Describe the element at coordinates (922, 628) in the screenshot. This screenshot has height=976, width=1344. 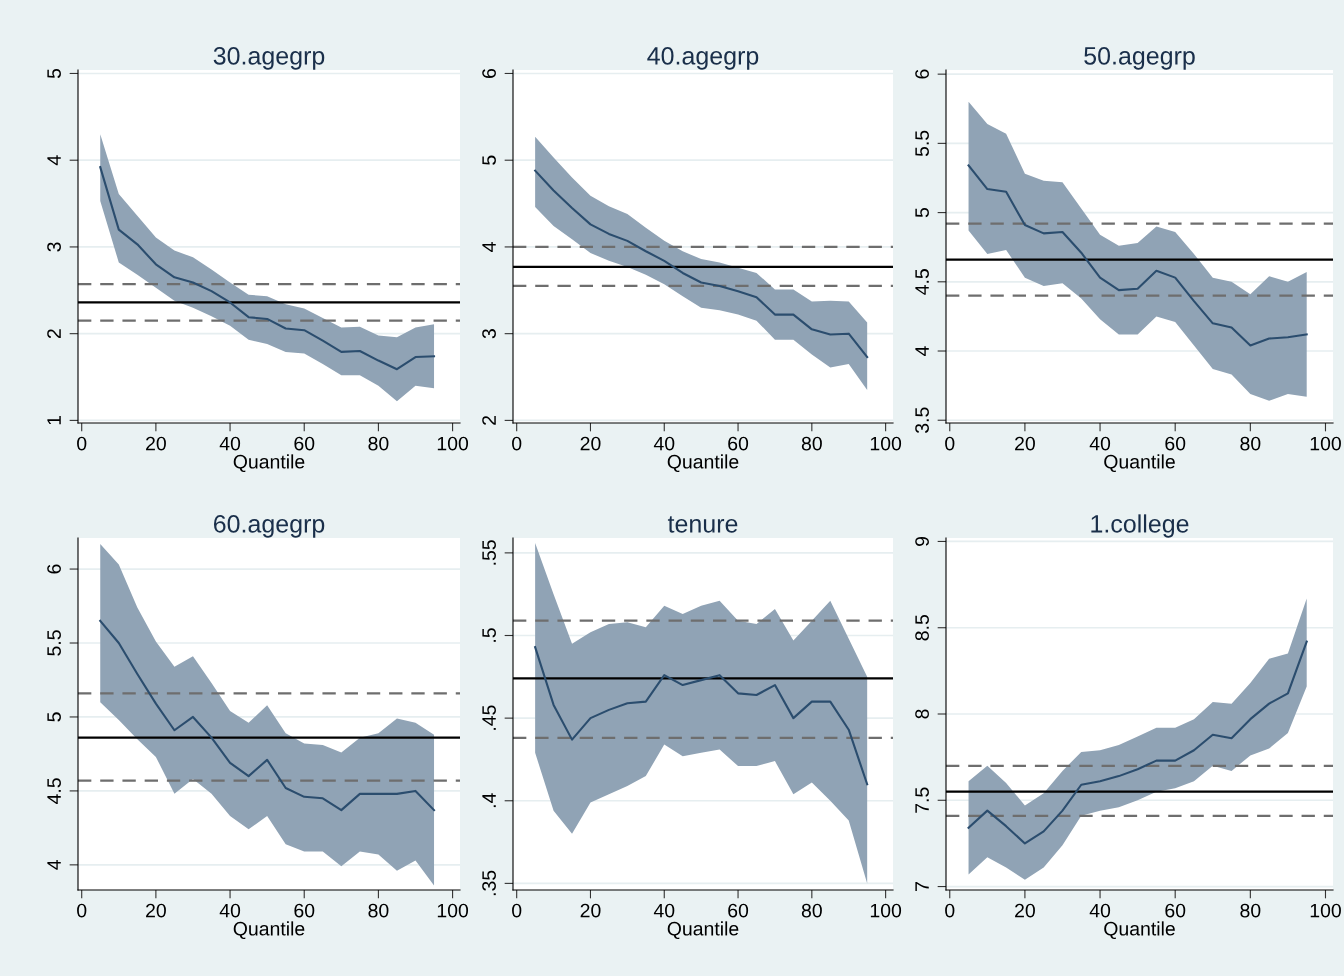
I see `y-tick-label: 8.5` at that location.